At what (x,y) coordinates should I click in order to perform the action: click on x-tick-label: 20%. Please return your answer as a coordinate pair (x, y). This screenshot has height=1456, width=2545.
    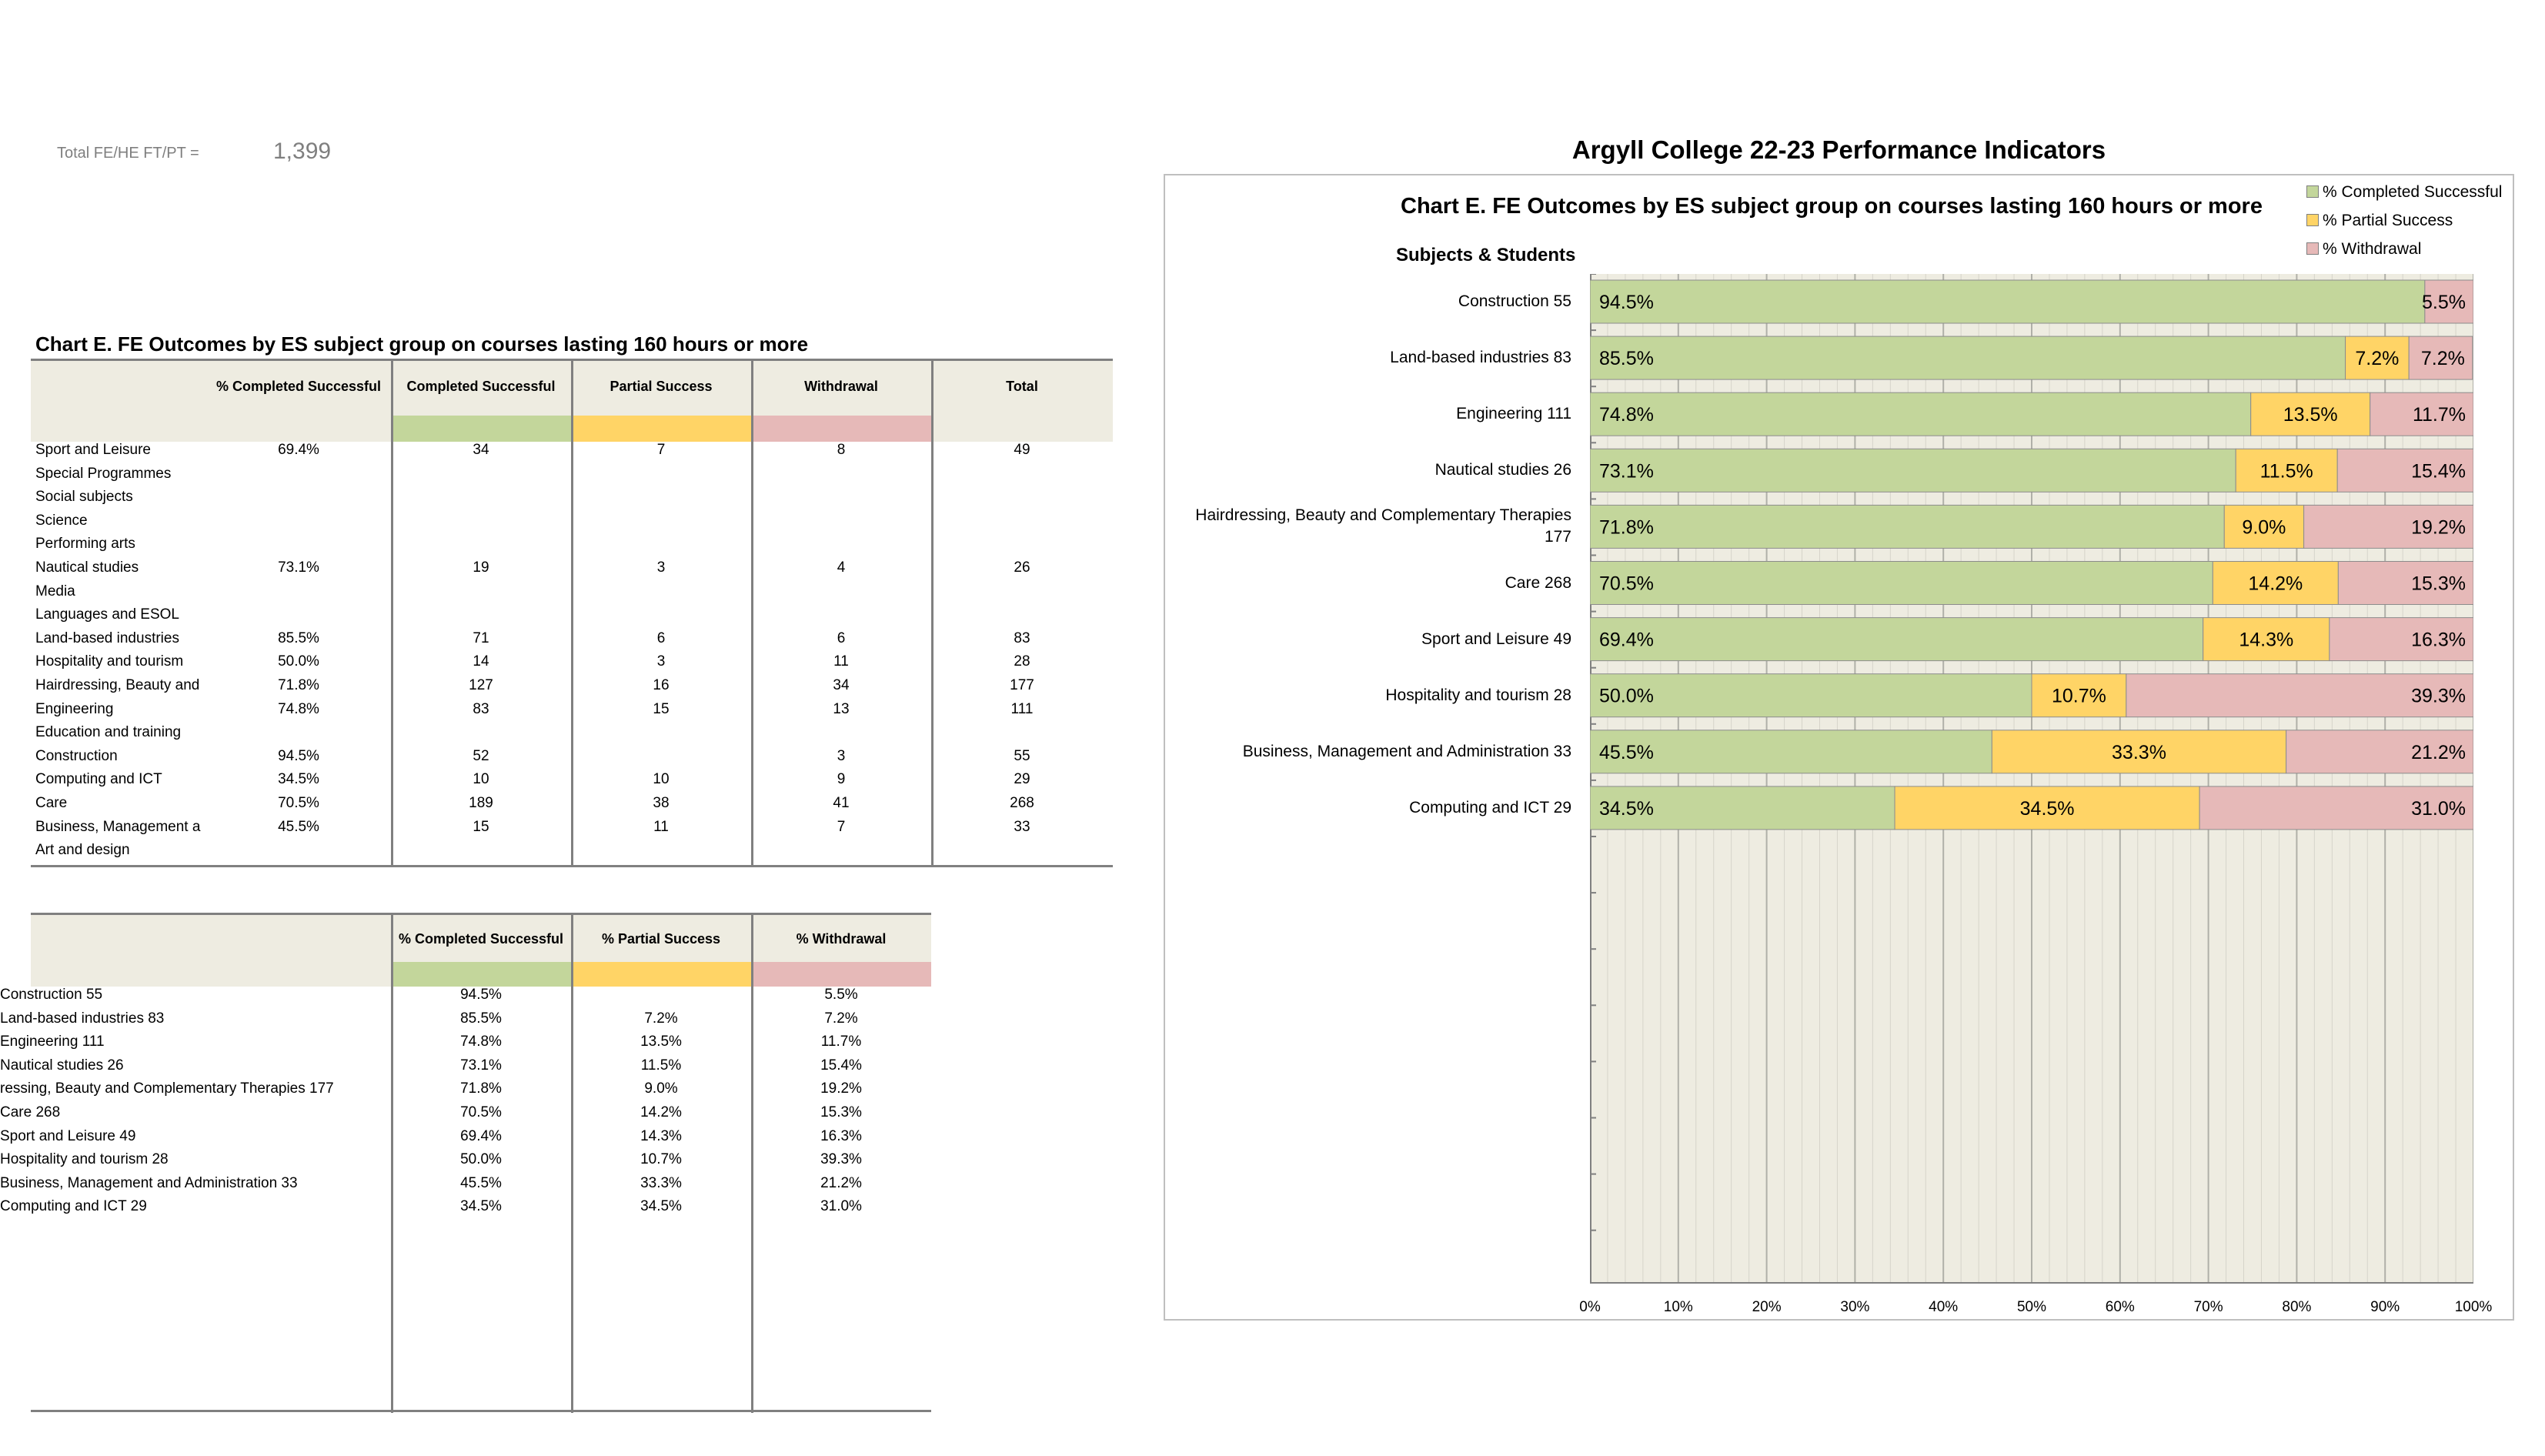
    Looking at the image, I should click on (1767, 1307).